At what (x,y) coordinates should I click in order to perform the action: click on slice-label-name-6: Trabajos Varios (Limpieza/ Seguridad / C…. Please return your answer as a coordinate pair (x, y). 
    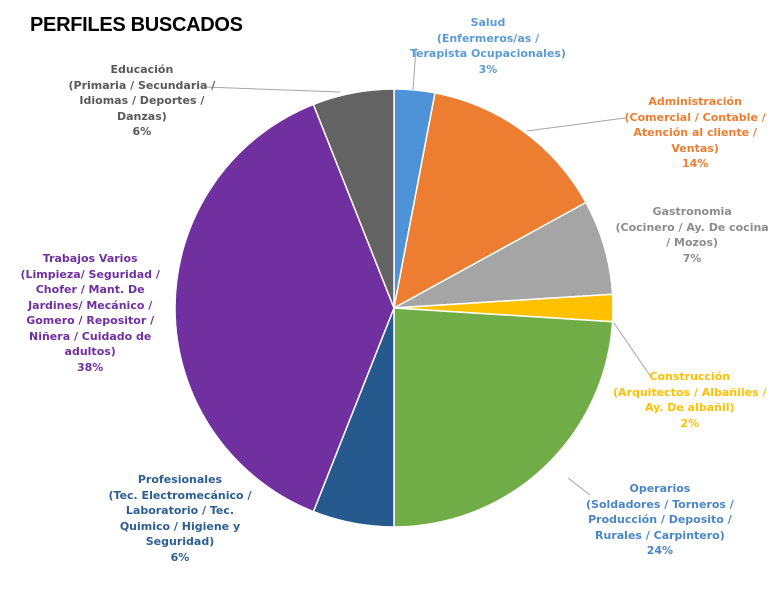
    Looking at the image, I should click on (90, 305).